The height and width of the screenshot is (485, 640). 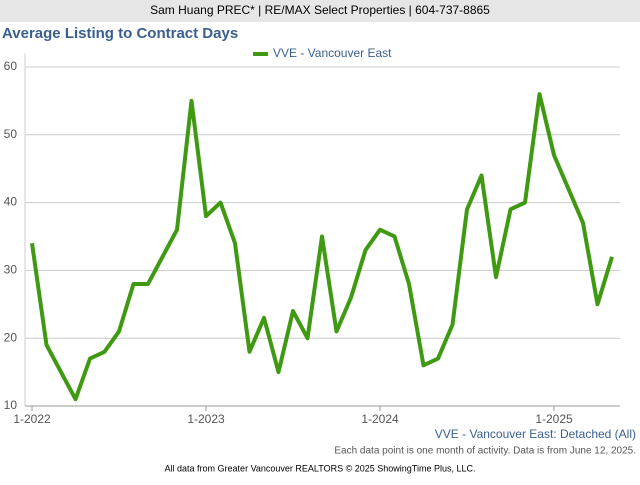 What do you see at coordinates (11, 337) in the screenshot?
I see `y-tick-label: 20` at bounding box center [11, 337].